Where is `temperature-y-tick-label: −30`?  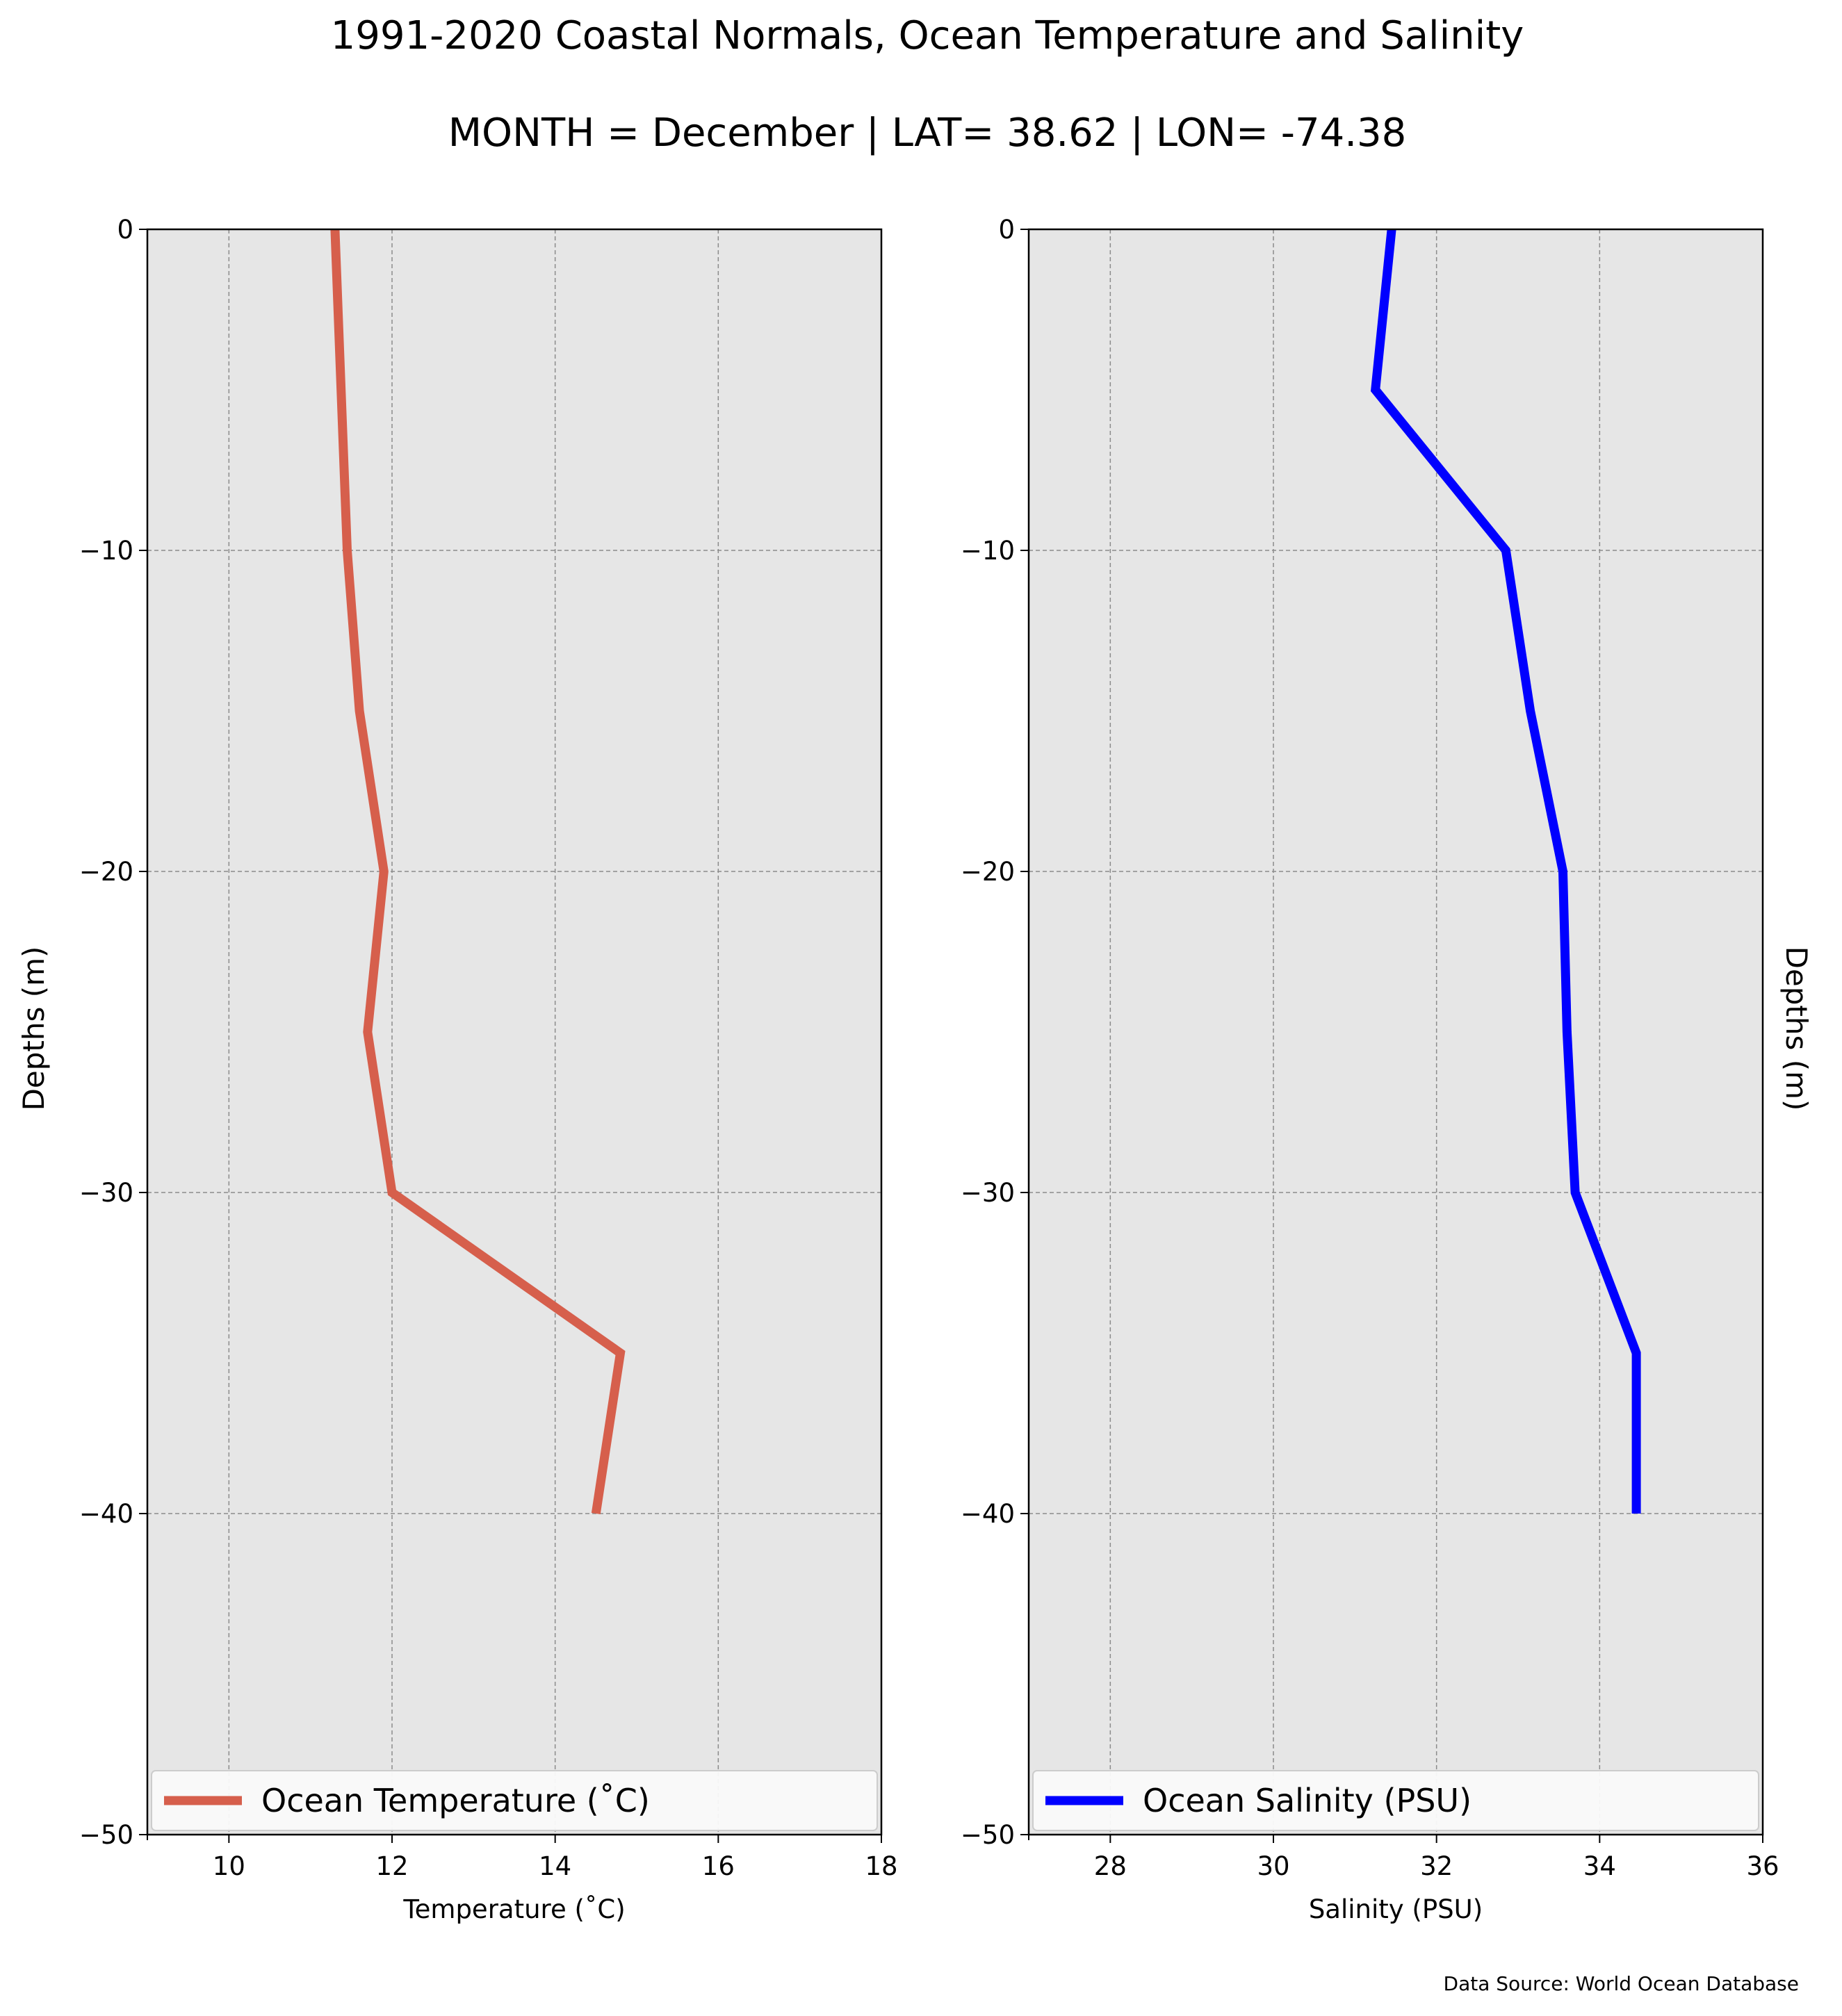
temperature-y-tick-label: −30 is located at coordinates (106, 1193).